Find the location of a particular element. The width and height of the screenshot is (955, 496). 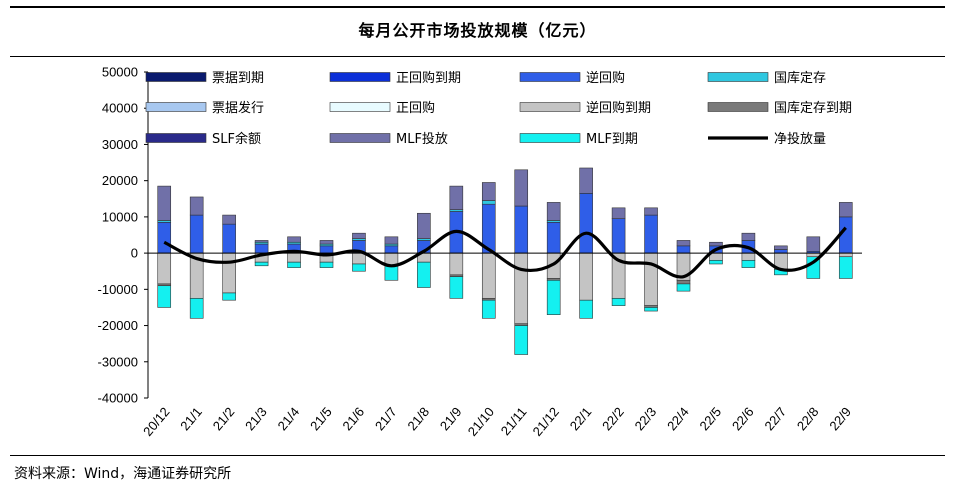

y-tick-label: -20000 is located at coordinates (118, 325).